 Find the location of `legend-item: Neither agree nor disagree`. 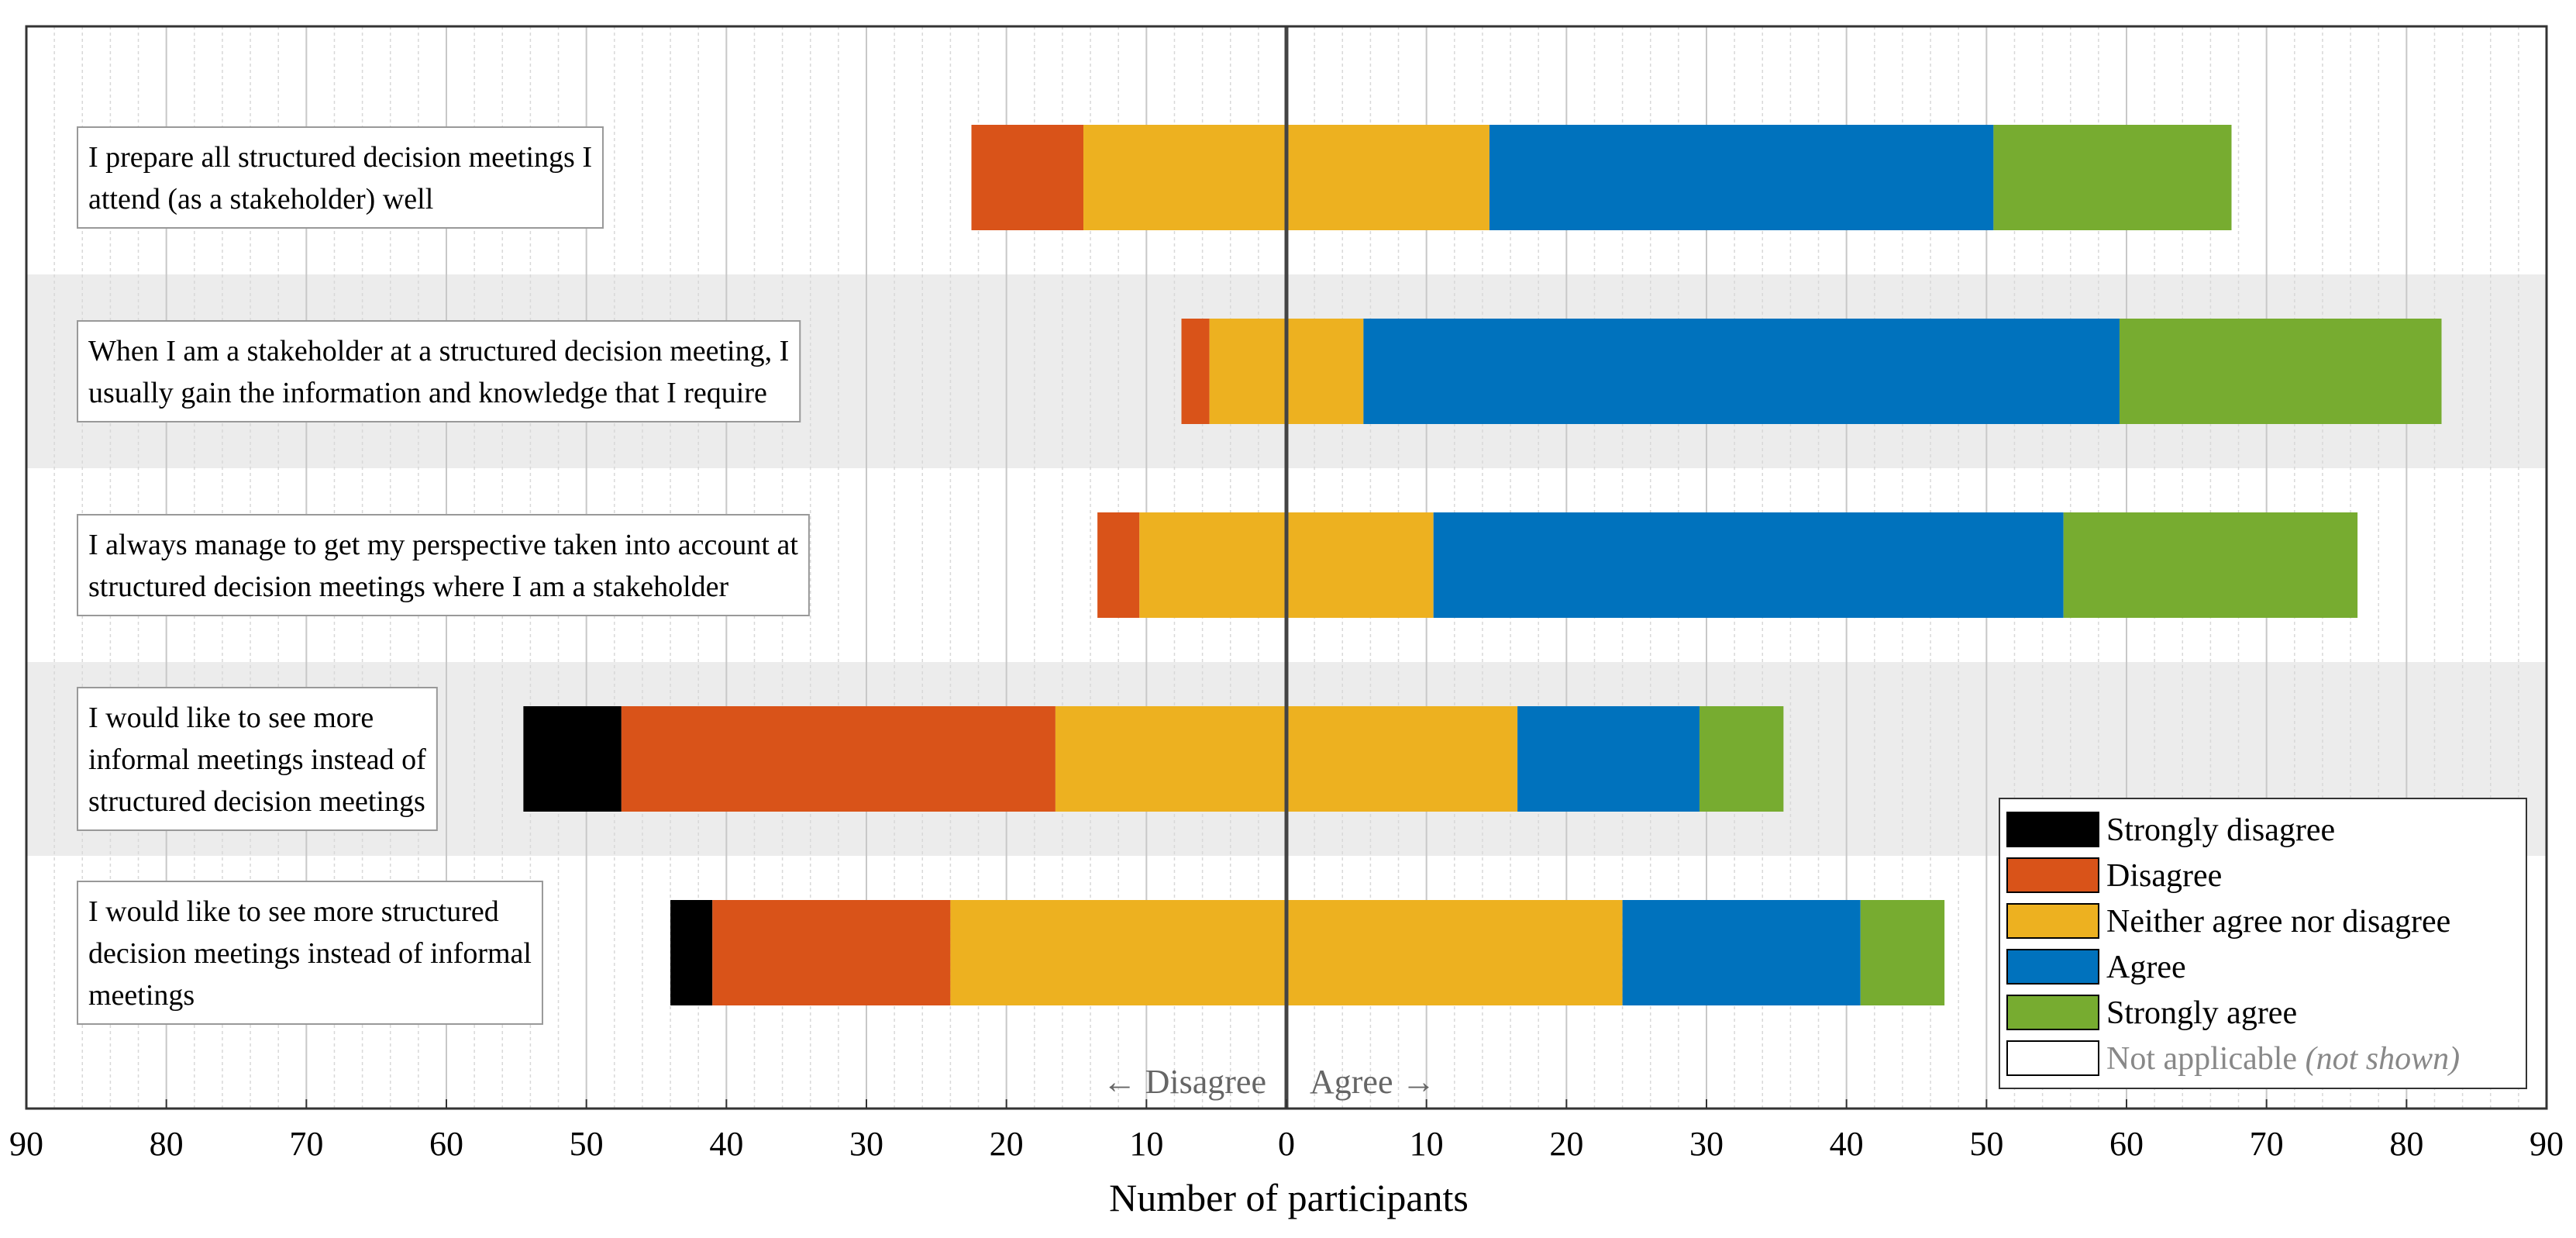

legend-item: Neither agree nor disagree is located at coordinates (2228, 921).